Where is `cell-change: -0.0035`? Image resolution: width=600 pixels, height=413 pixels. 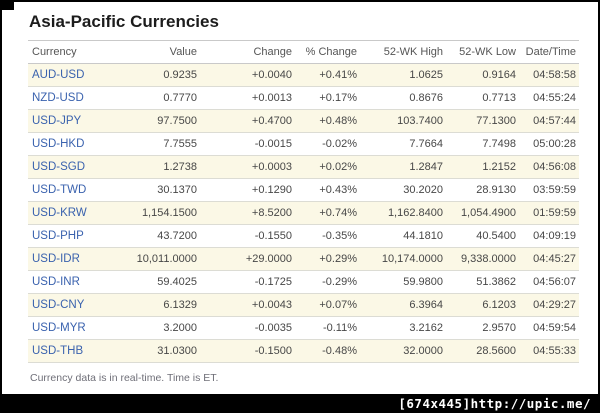
cell-change: -0.0035 is located at coordinates (247, 328).